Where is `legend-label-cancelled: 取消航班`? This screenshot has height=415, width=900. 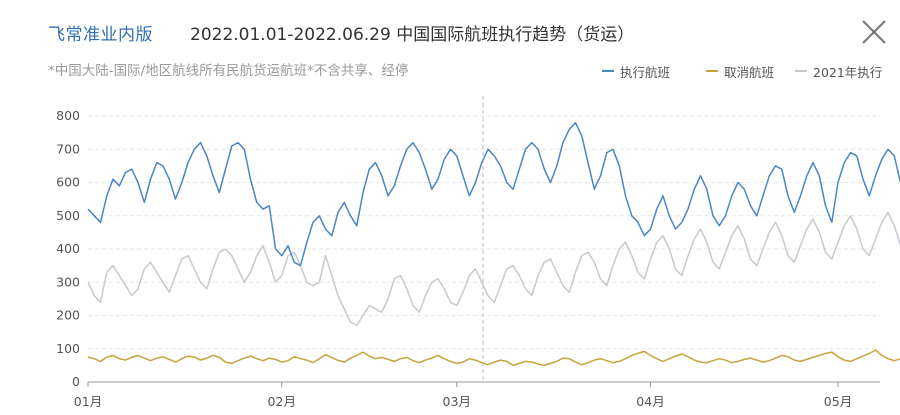 legend-label-cancelled: 取消航班 is located at coordinates (749, 72).